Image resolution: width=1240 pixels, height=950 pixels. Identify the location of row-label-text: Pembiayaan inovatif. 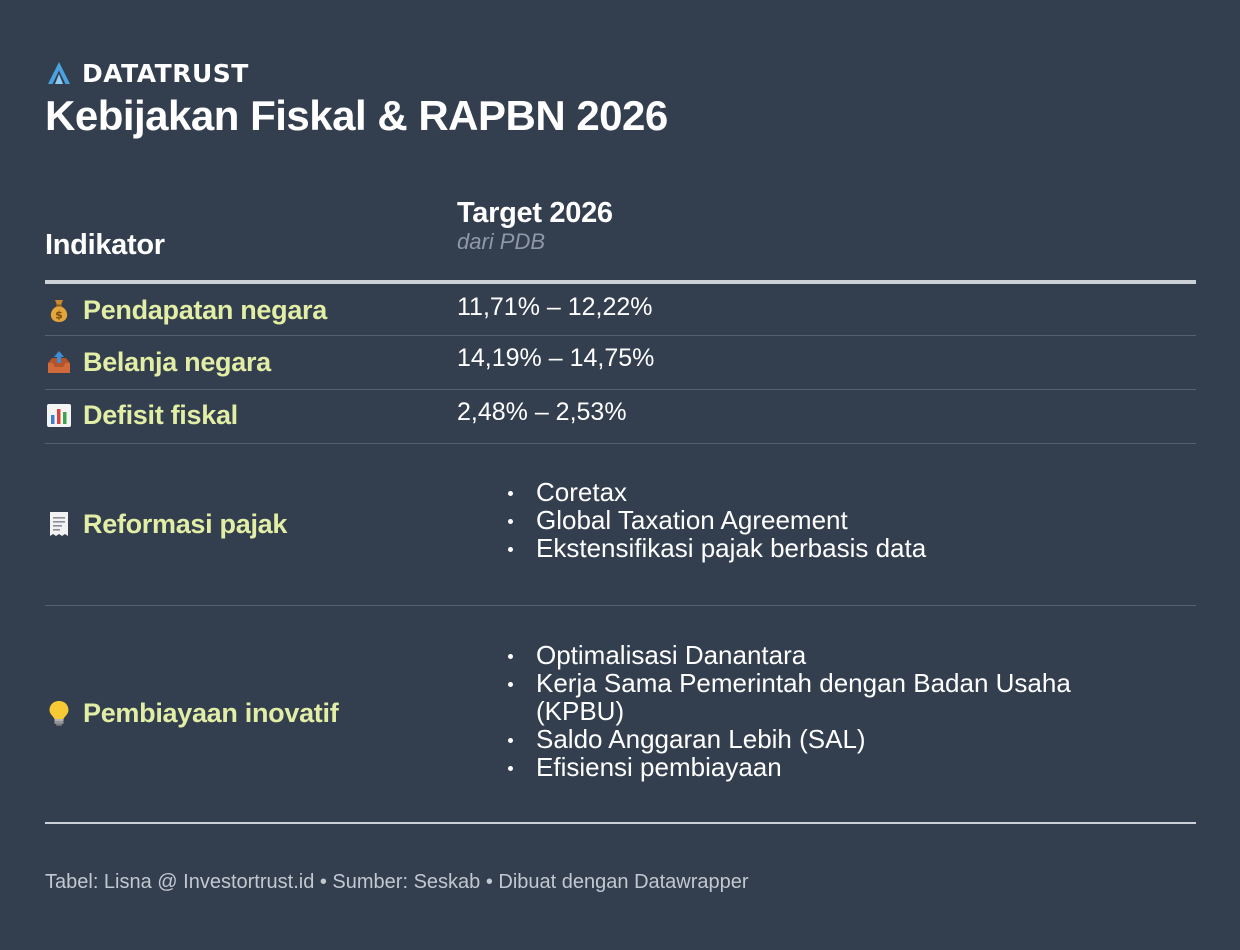
(211, 712).